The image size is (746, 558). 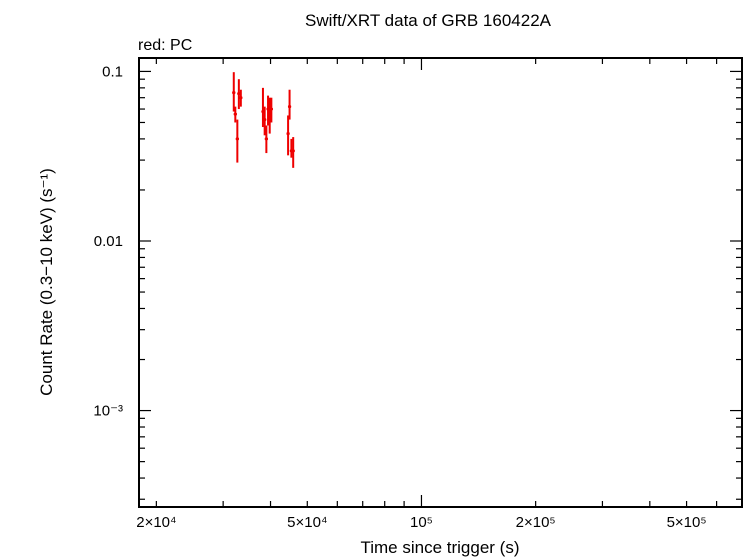 I want to click on x-axis-label: Time since trigger (s), so click(x=439, y=547).